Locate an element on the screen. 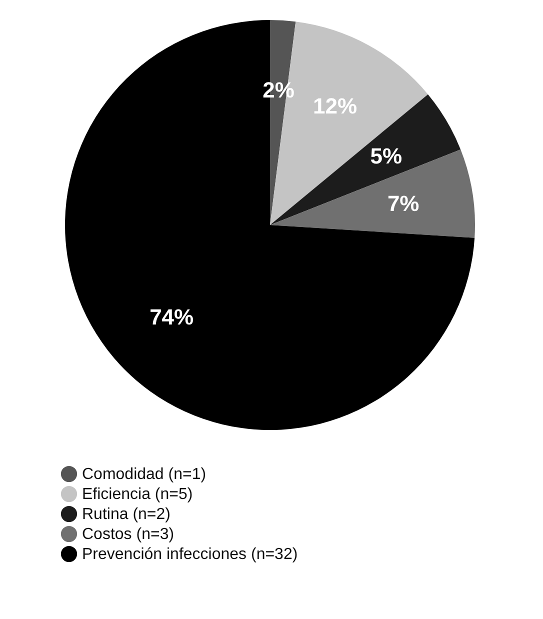 The width and height of the screenshot is (543, 619). data-label: 5% is located at coordinates (386, 155).